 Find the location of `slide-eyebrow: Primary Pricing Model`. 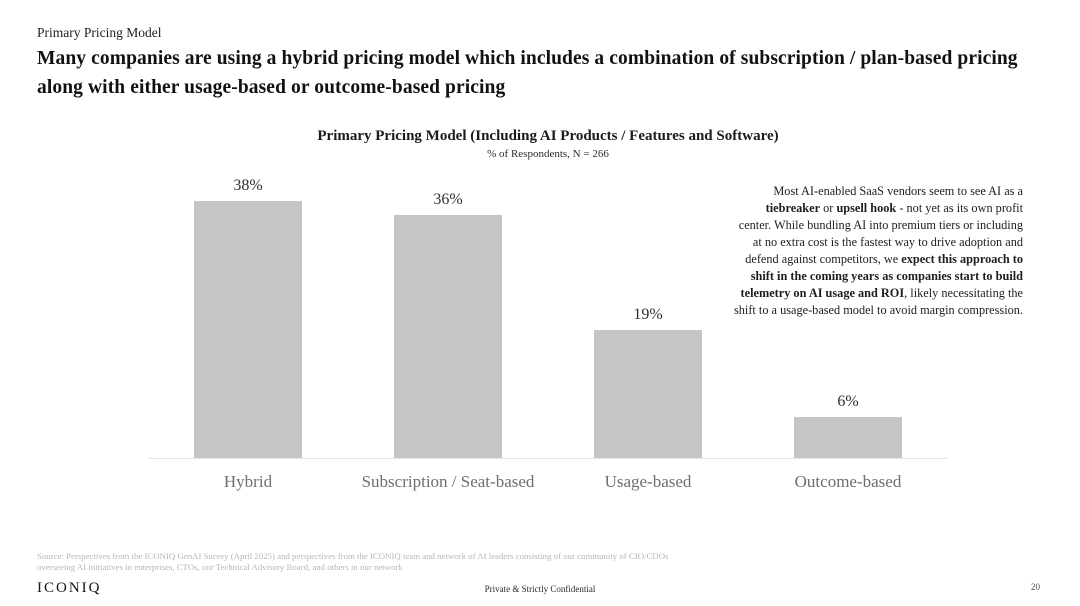

slide-eyebrow: Primary Pricing Model is located at coordinates (99, 32).